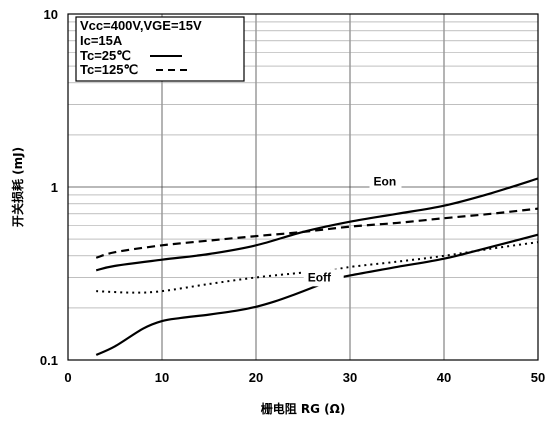  I want to click on legend-conditions: Vcc=400V,VGE=15V, so click(141, 25).